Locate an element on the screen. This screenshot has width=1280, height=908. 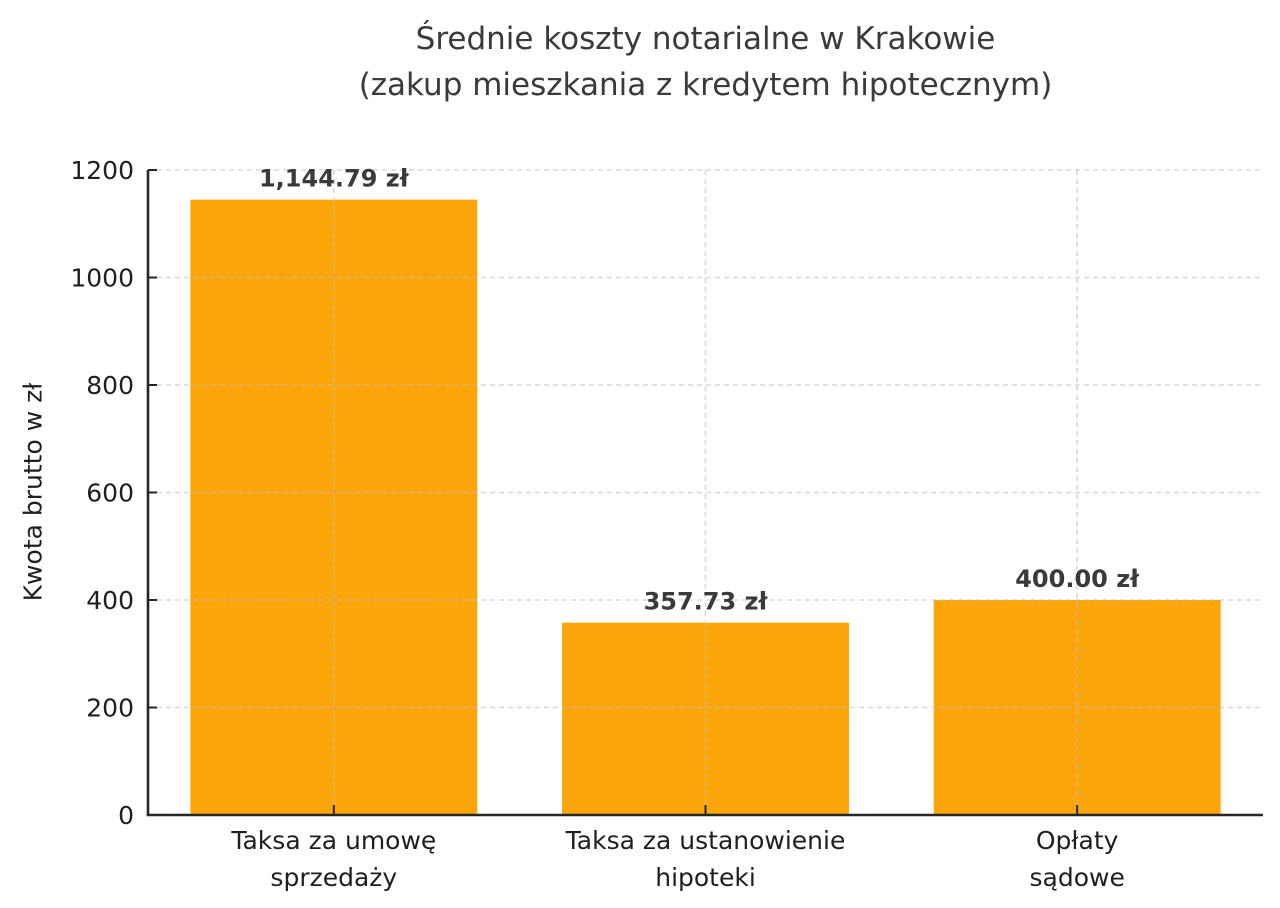
y-tick-label: 600 is located at coordinates (110, 493).